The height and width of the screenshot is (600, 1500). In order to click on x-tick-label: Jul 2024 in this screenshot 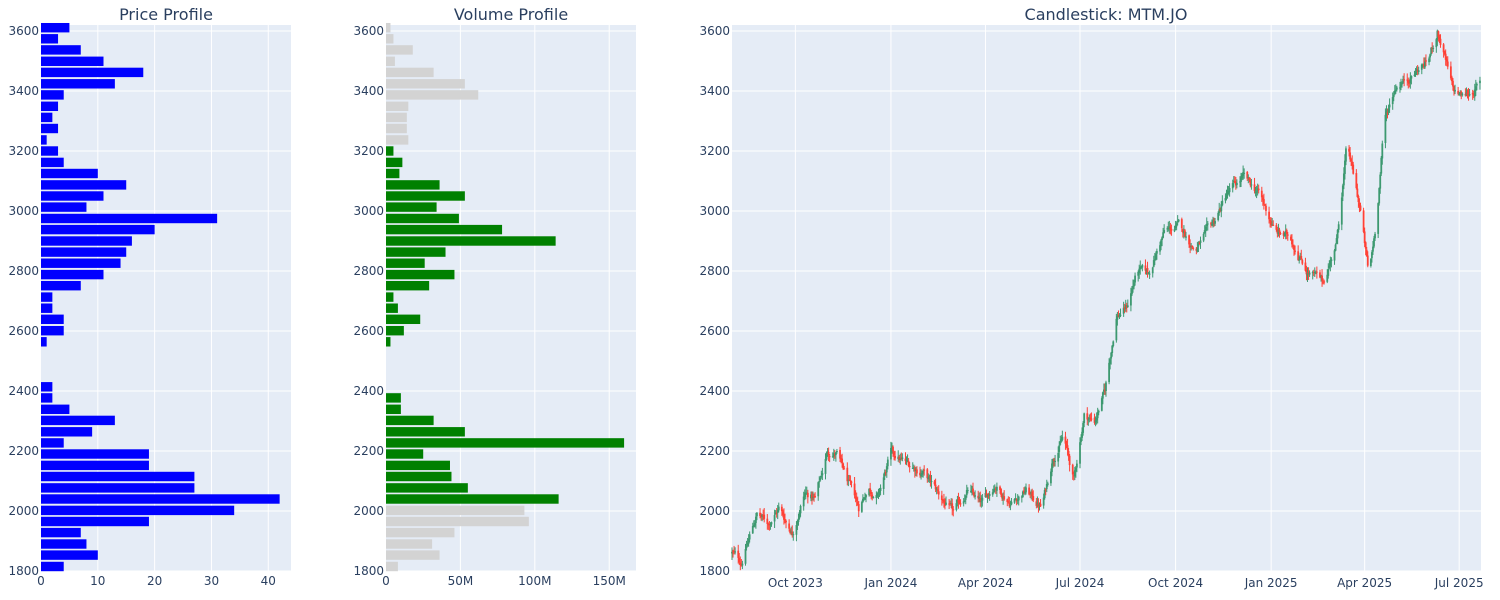, I will do `click(1080, 583)`.